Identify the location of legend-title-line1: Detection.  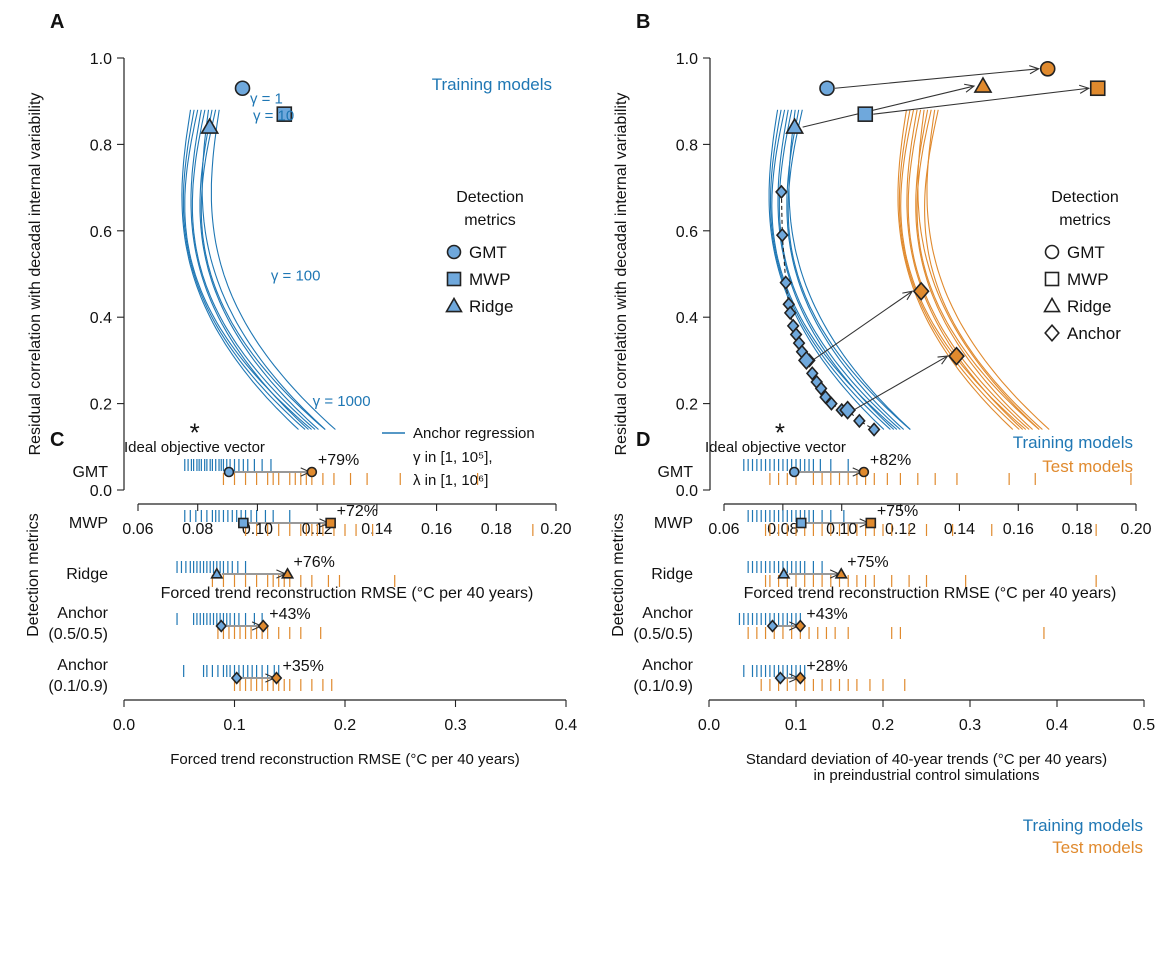
(490, 197).